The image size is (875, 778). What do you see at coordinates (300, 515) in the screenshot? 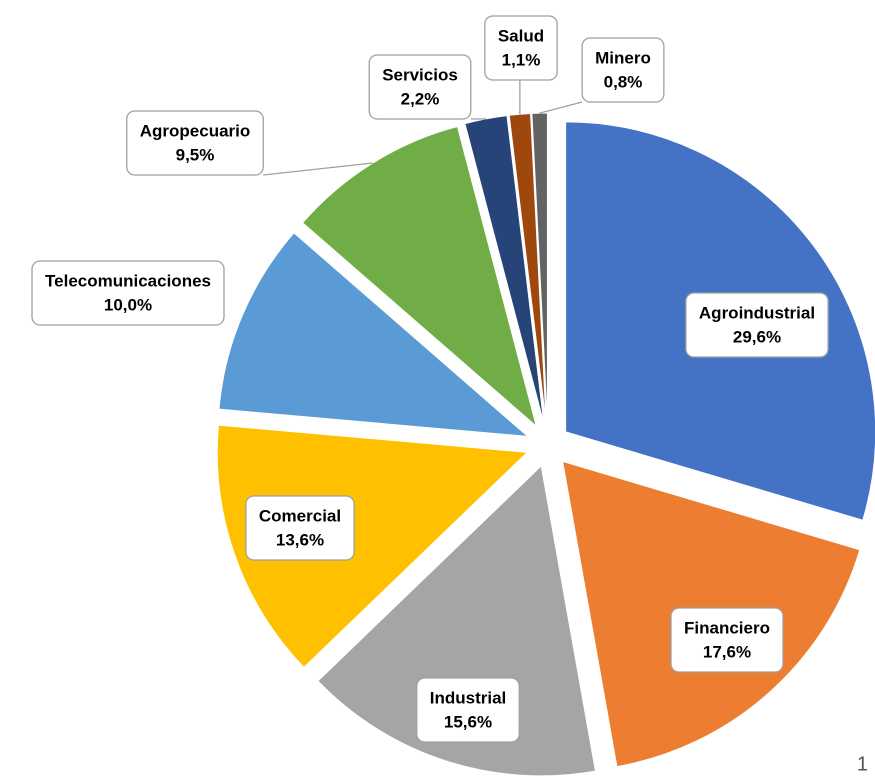
I see `label-category: Comercial` at bounding box center [300, 515].